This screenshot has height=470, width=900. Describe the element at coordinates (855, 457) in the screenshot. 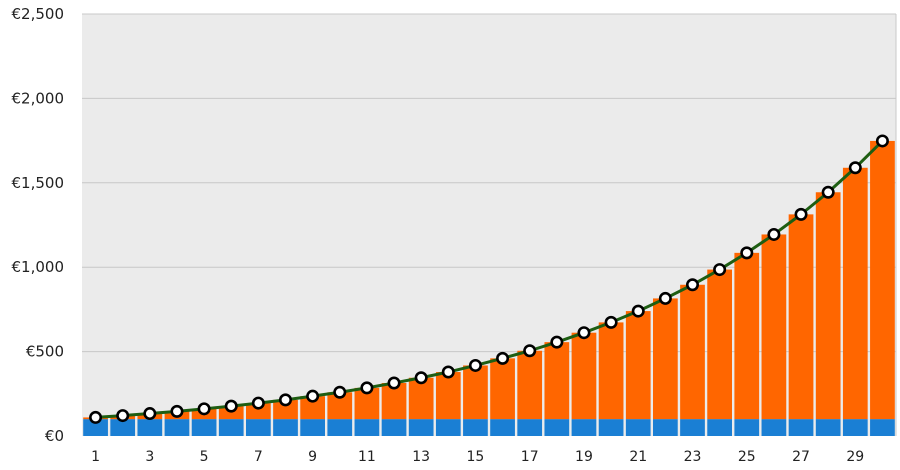

I see `x-tick-label: 29` at that location.